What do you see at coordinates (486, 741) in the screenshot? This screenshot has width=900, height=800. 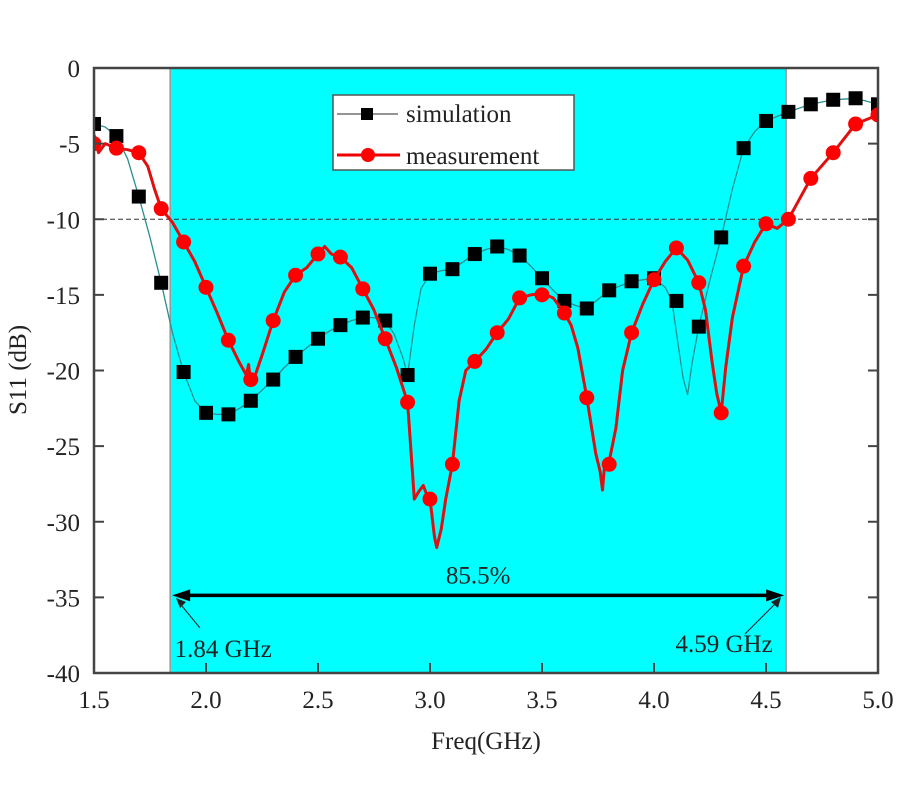 I see `x-axis-title: Freq(GHz)` at bounding box center [486, 741].